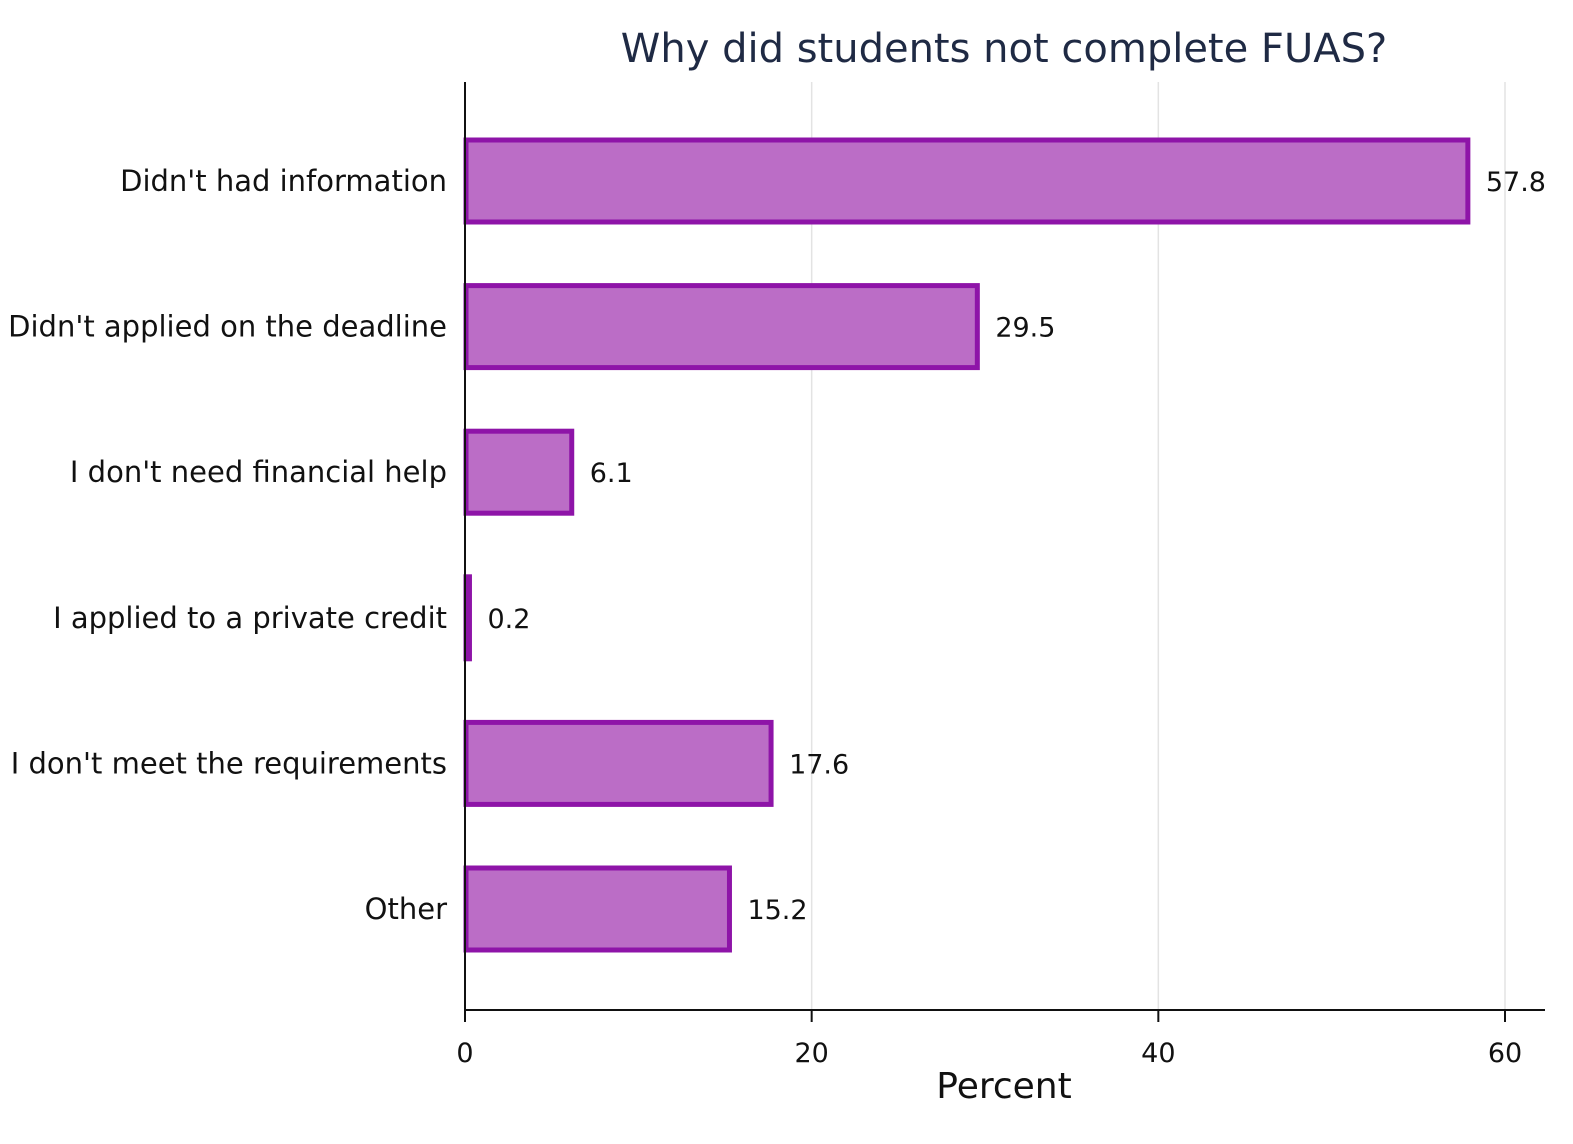 This screenshot has height=1144, width=1573. I want to click on value-label-4: 0.2, so click(508, 619).